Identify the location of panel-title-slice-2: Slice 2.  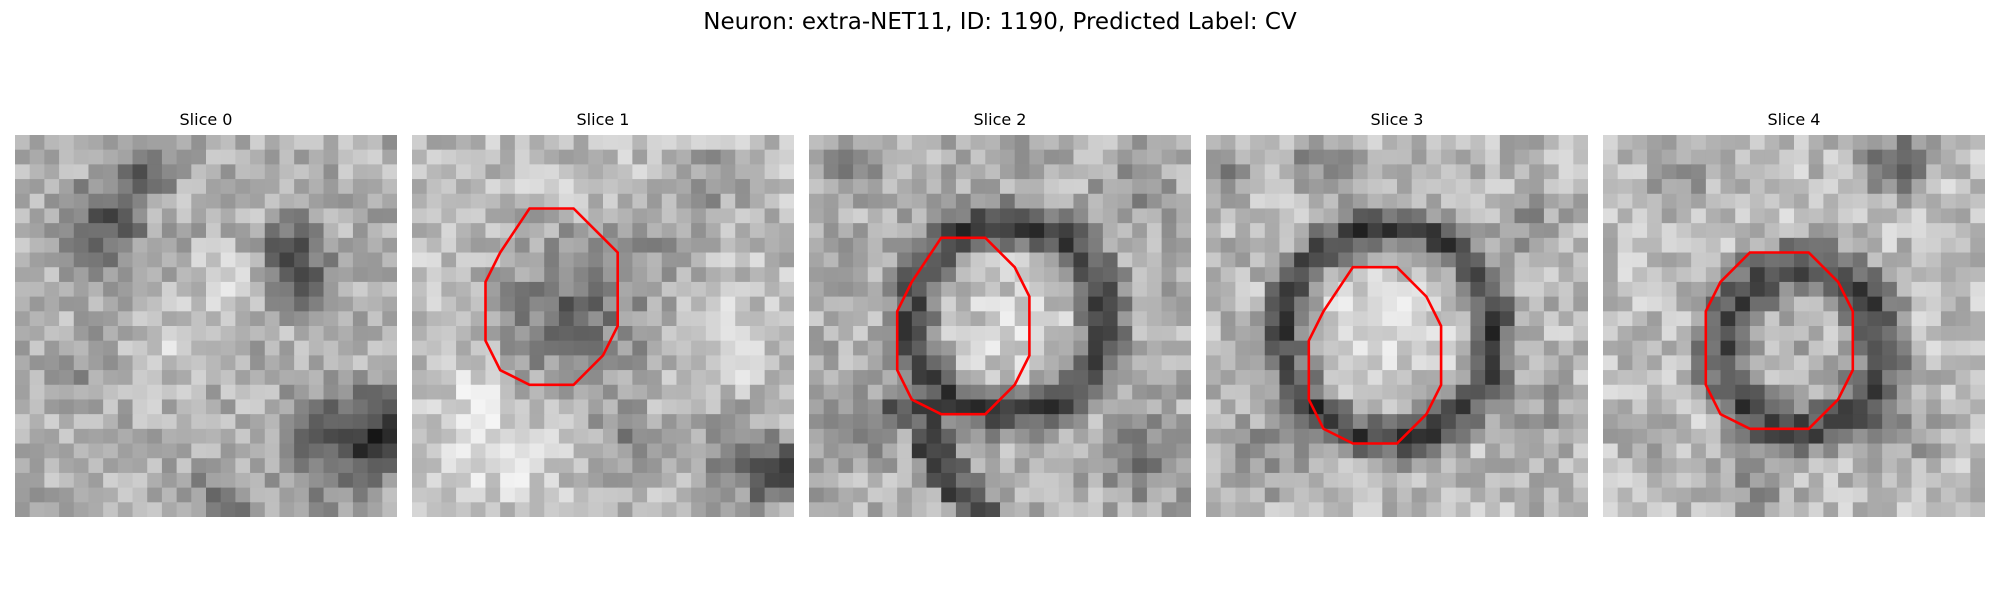
(1000, 119).